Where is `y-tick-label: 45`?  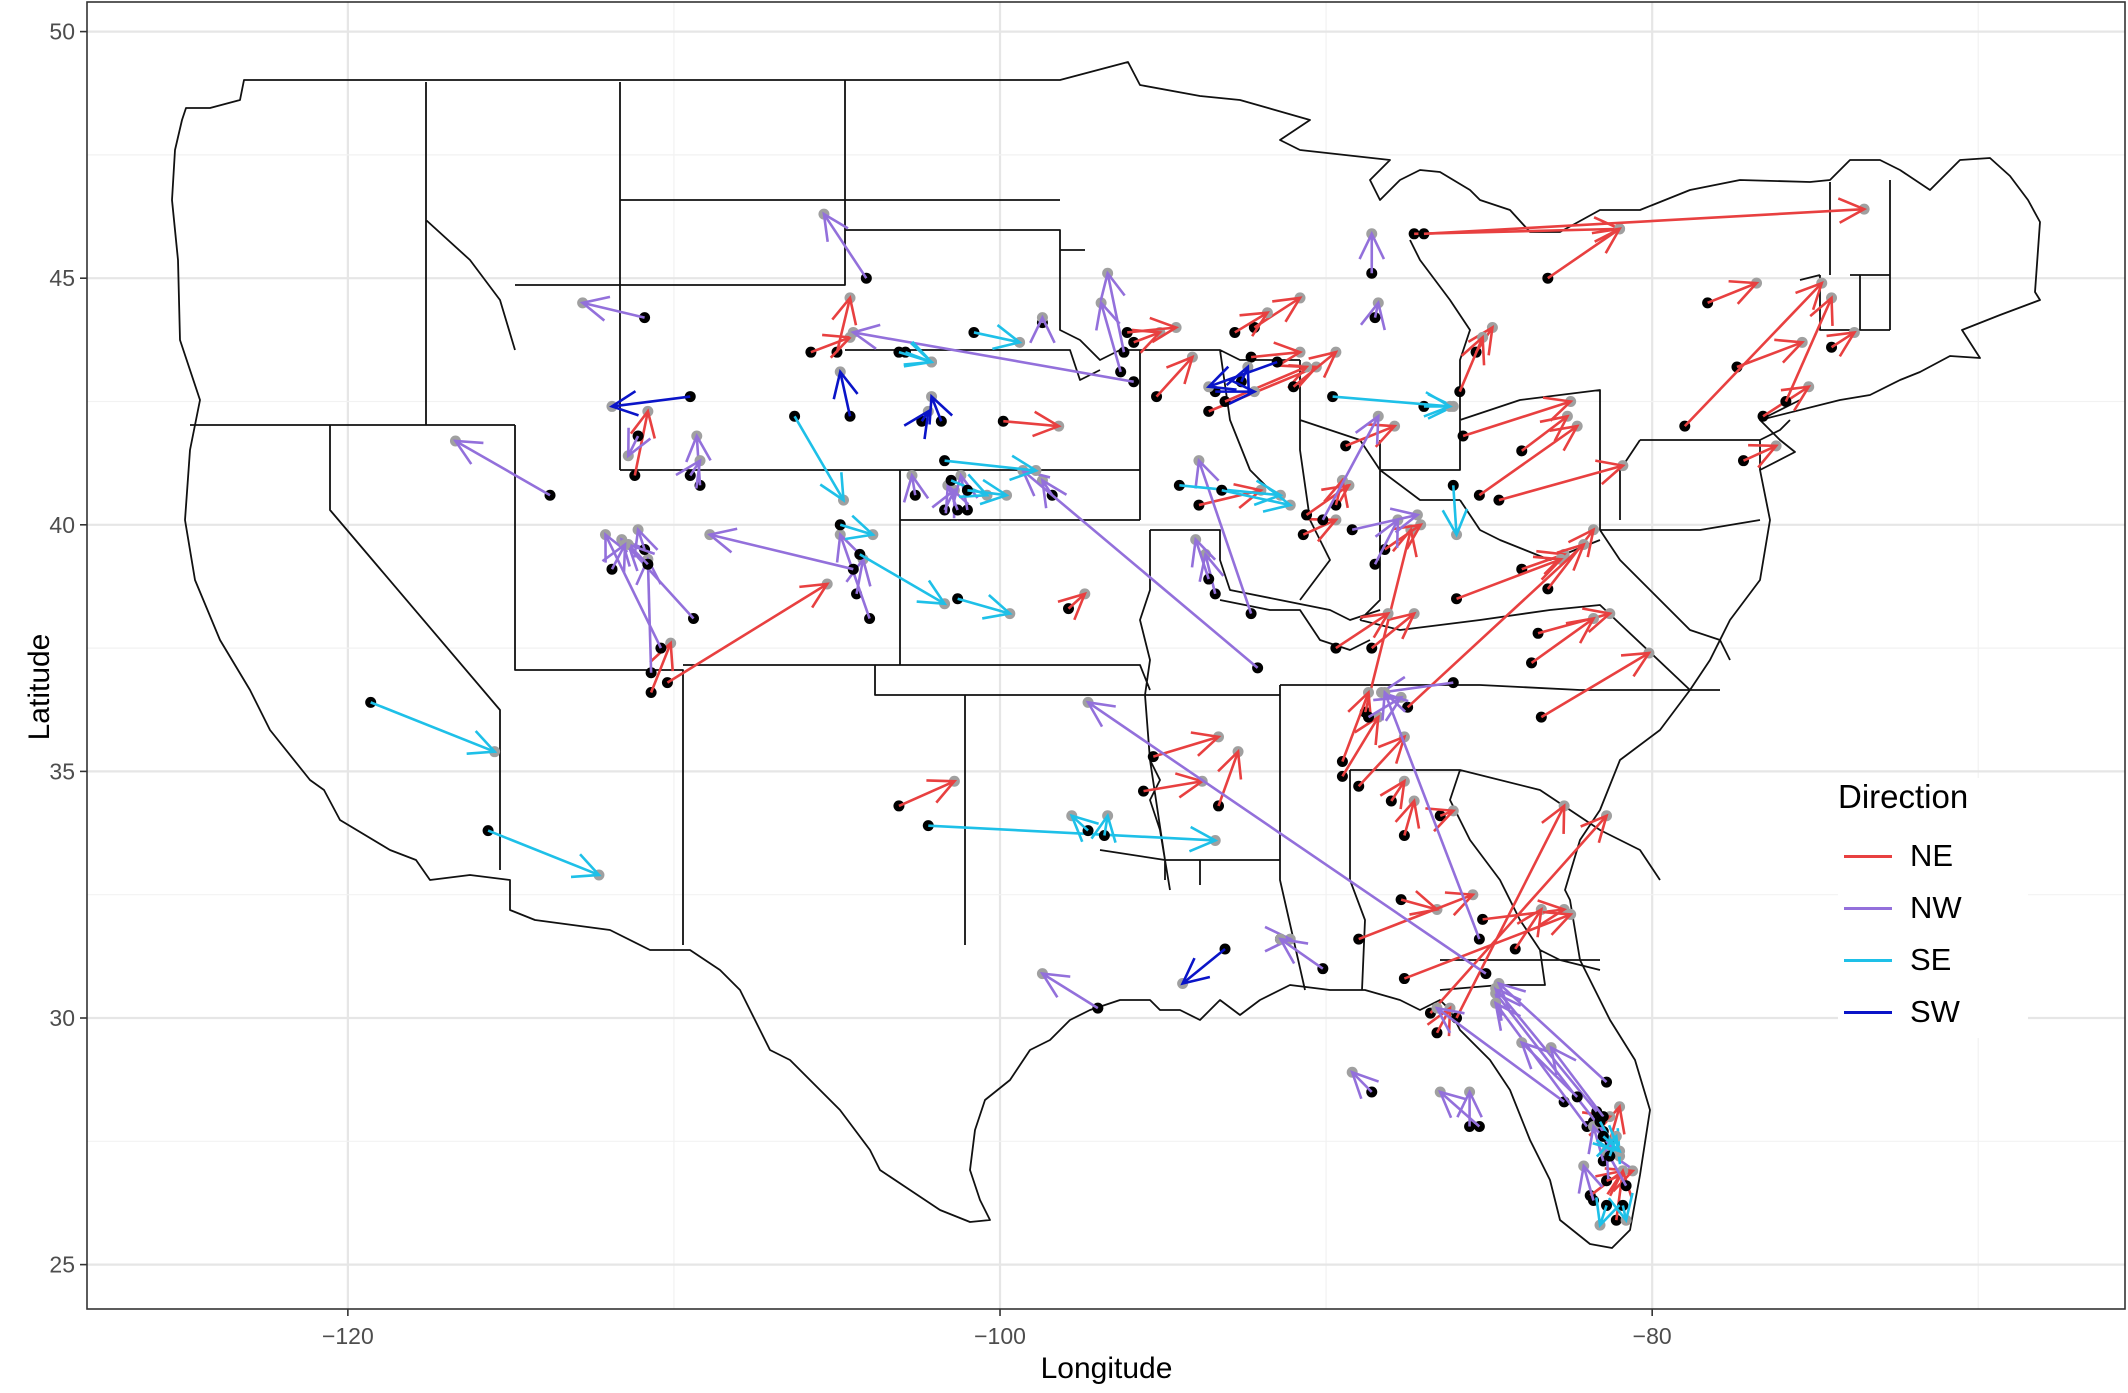
y-tick-label: 45 is located at coordinates (62, 278).